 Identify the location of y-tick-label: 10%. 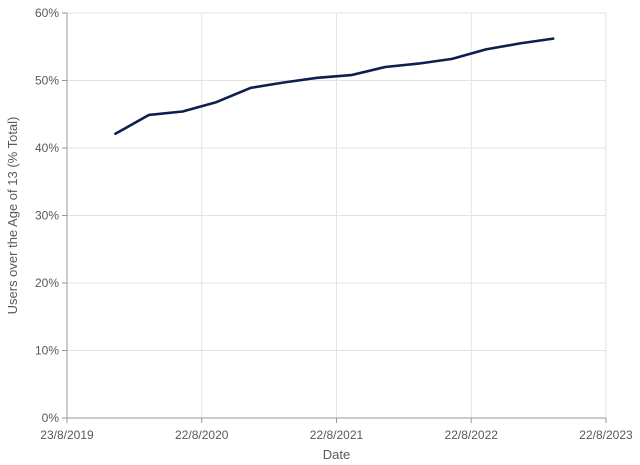
(47, 351).